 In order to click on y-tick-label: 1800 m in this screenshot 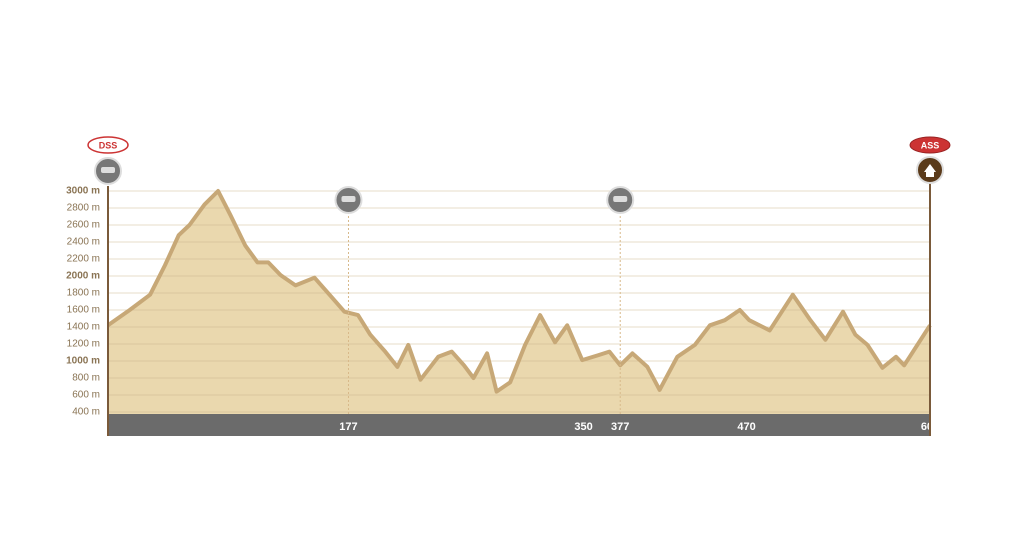, I will do `click(83, 293)`.